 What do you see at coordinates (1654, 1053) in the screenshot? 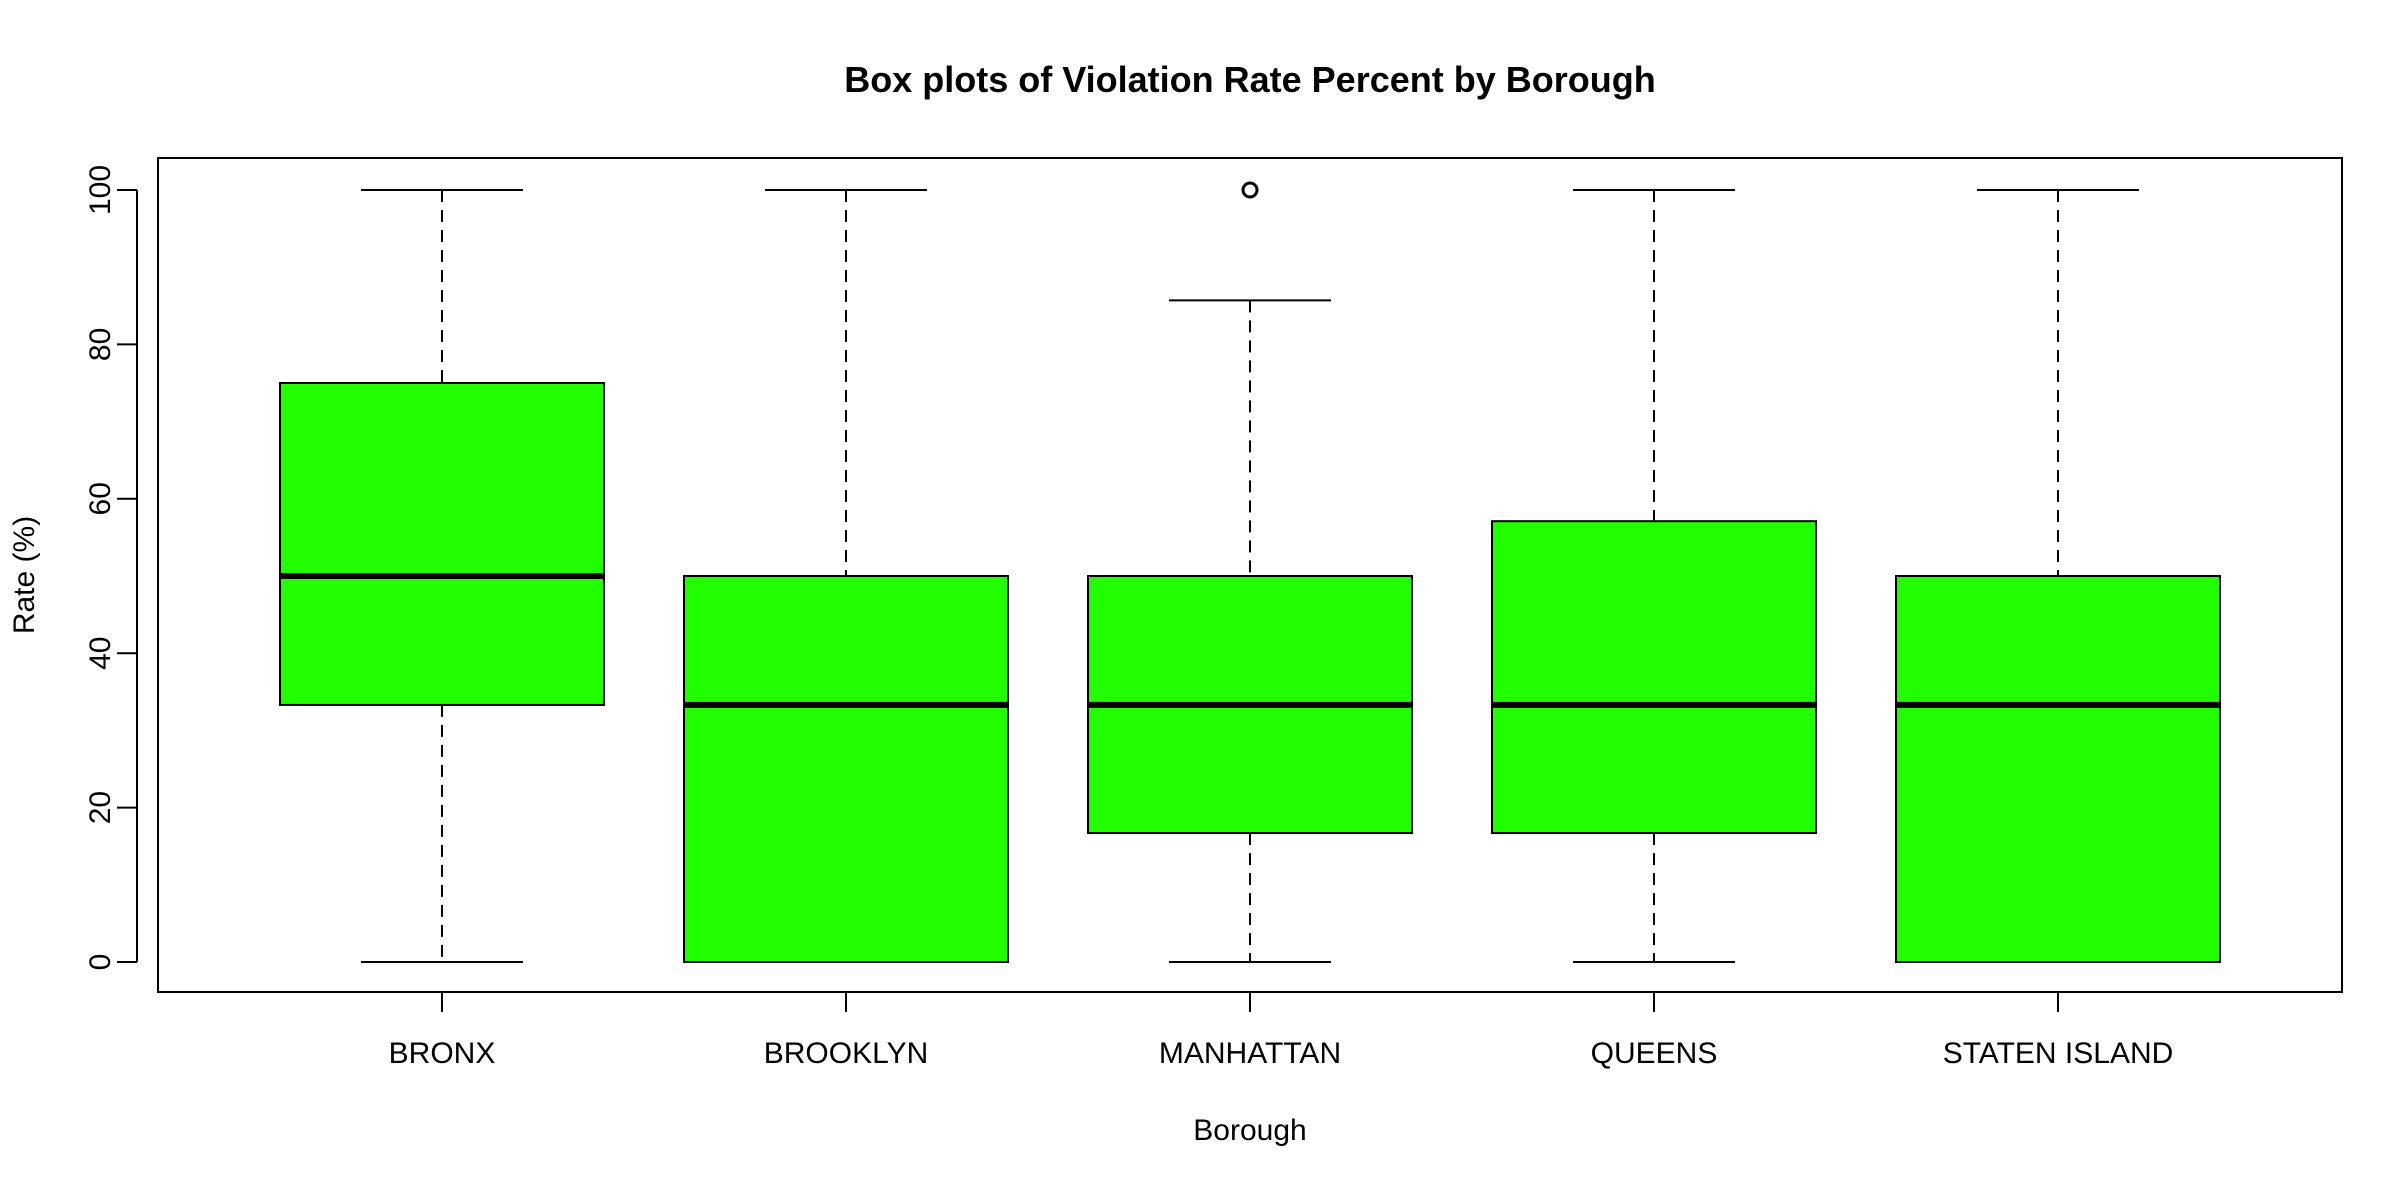
I see `x-tick-label: QUEENS` at bounding box center [1654, 1053].